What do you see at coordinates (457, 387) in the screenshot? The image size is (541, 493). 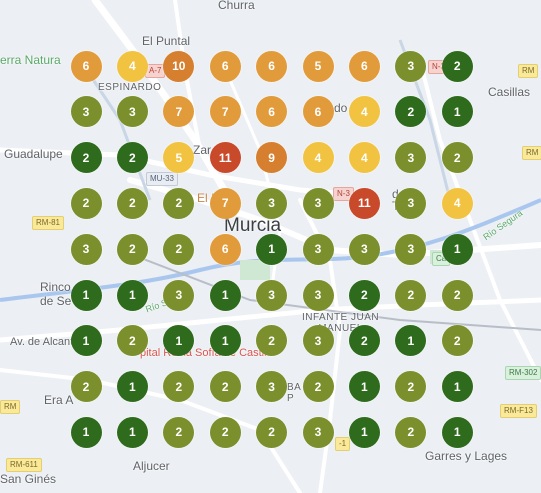 I see `cluster-marker-r8-c9: 1` at bounding box center [457, 387].